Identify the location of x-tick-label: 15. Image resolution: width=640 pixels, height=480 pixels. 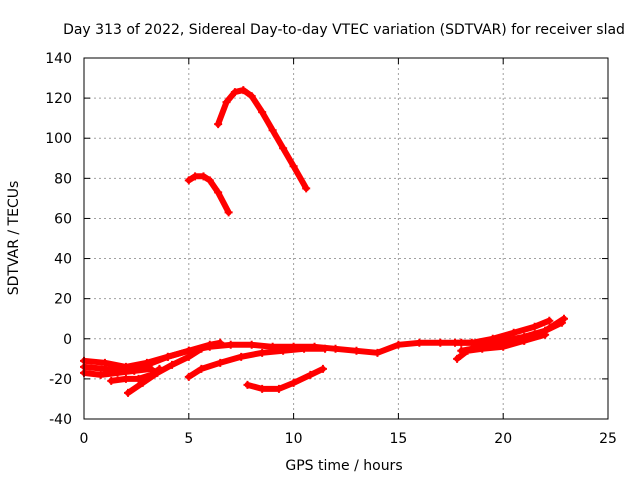
(398, 439).